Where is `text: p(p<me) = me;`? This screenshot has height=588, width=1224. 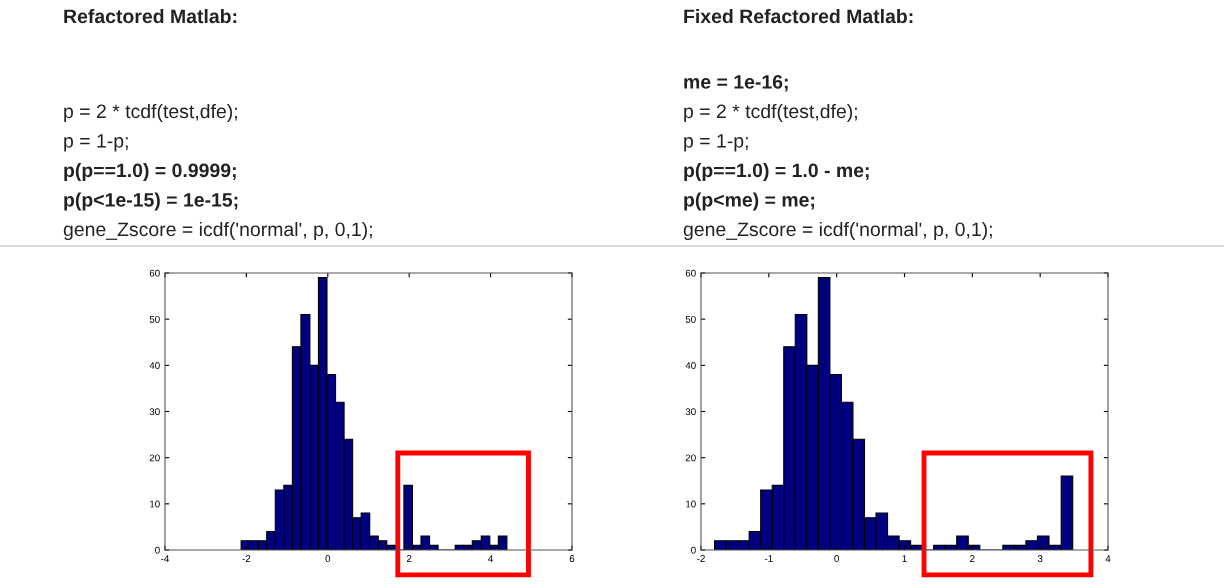 text: p(p<me) = me; is located at coordinates (749, 201).